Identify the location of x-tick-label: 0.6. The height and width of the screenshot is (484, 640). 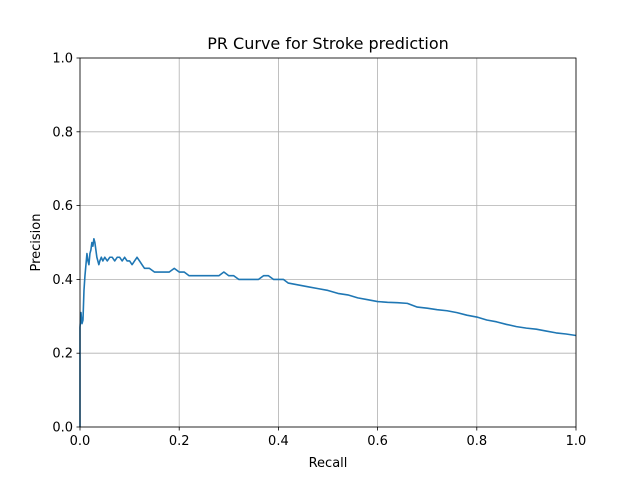
(377, 441).